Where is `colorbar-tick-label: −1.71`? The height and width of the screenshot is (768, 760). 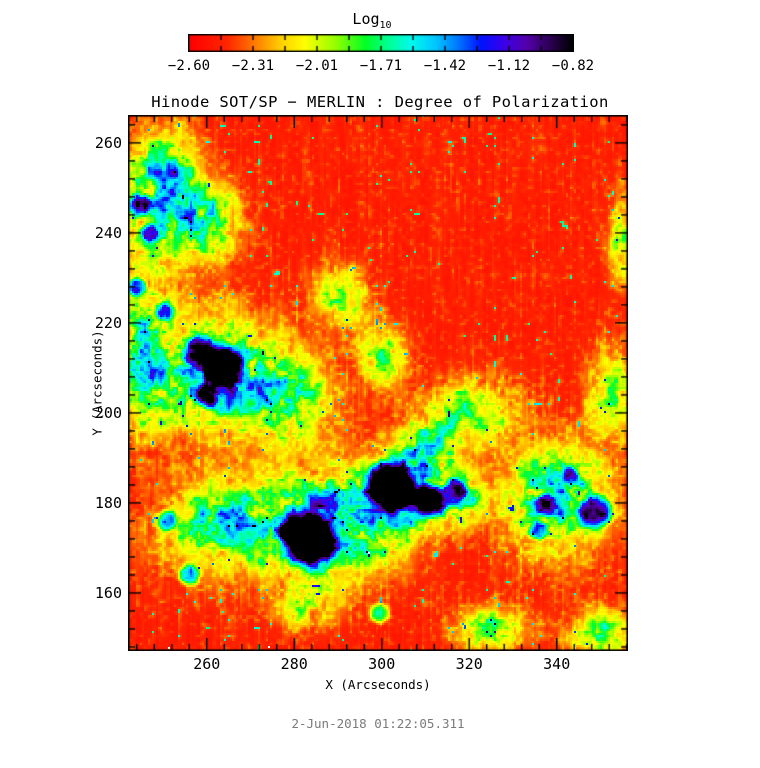 colorbar-tick-label: −1.71 is located at coordinates (381, 66).